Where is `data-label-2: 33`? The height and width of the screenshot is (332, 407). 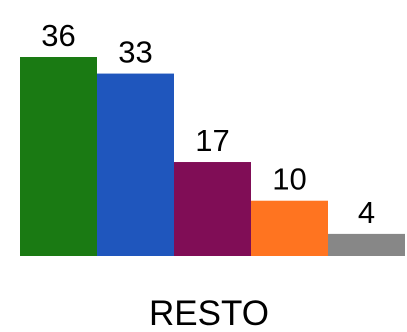 data-label-2: 33 is located at coordinates (135, 52).